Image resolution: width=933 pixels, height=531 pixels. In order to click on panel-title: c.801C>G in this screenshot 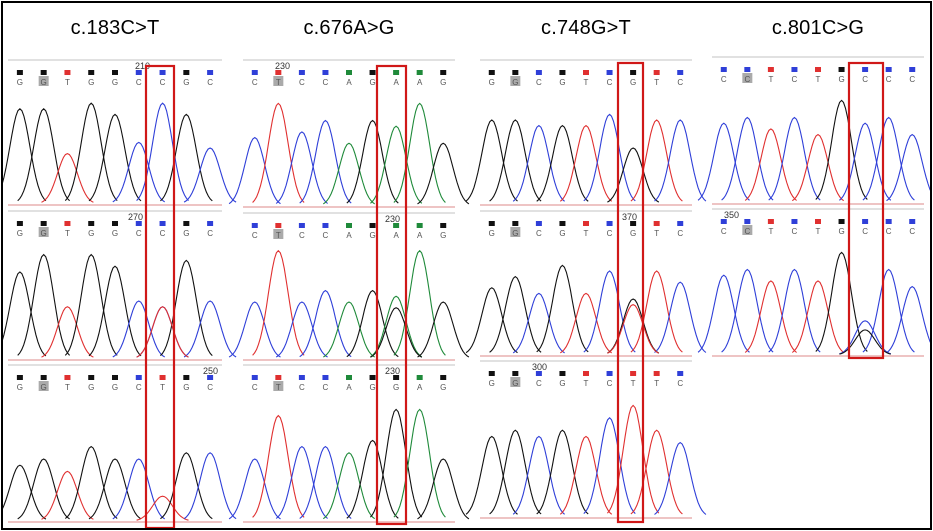, I will do `click(818, 28)`.